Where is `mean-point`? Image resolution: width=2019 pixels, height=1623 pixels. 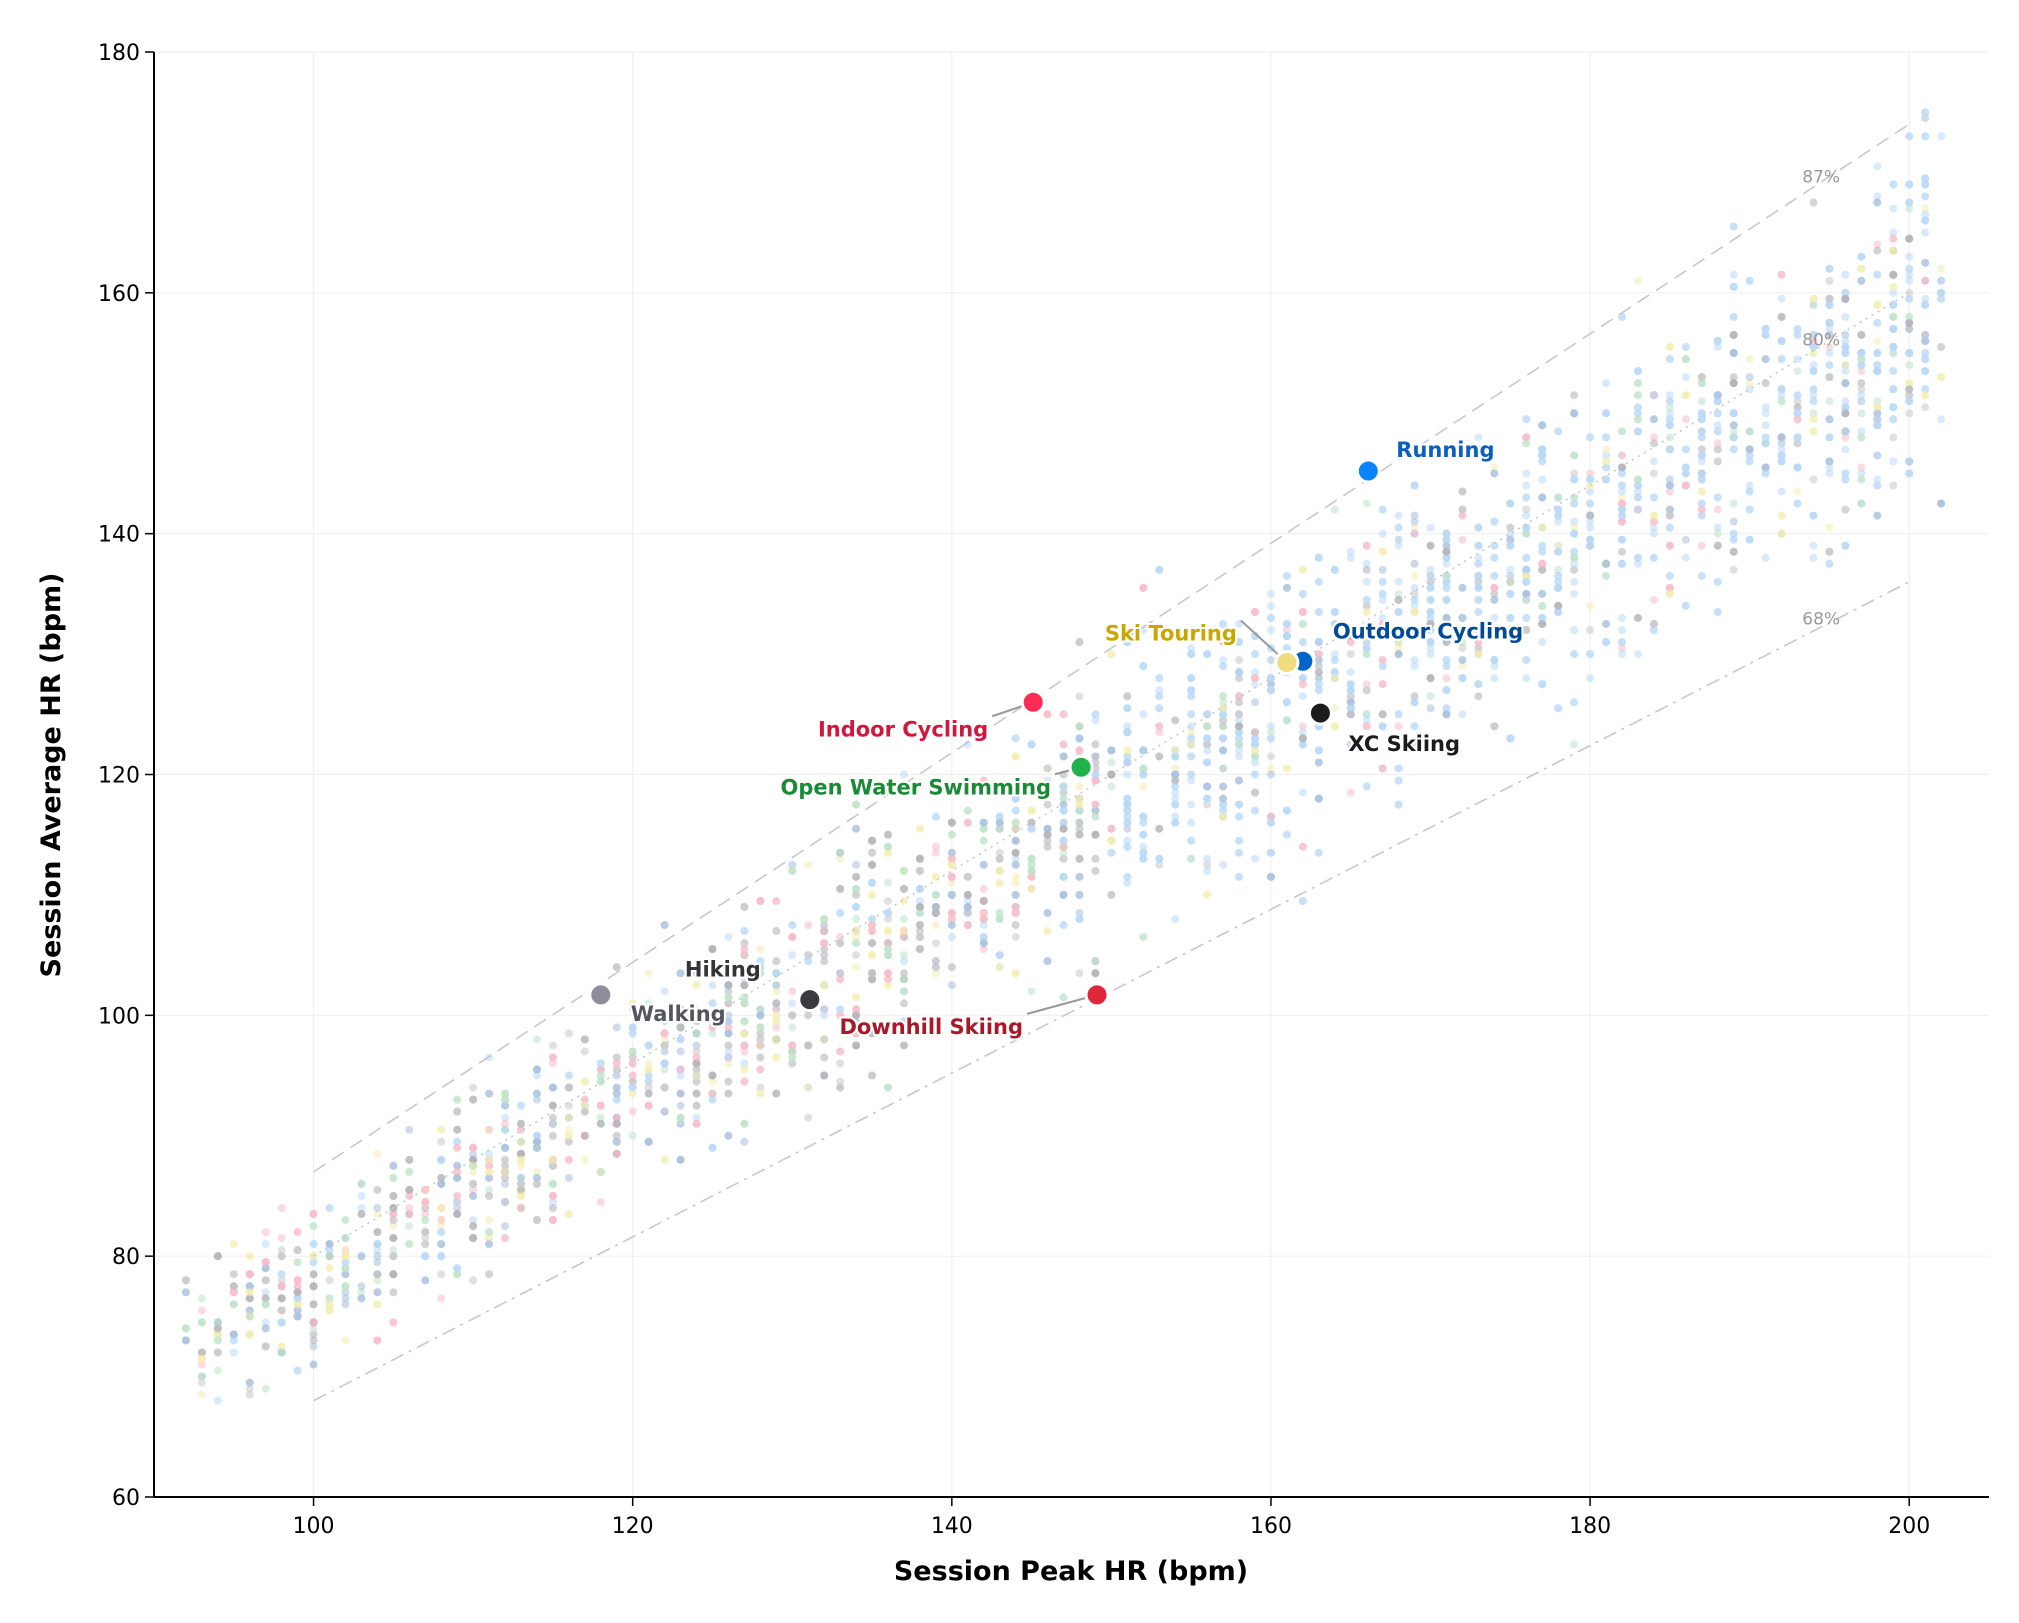
mean-point is located at coordinates (1320, 713).